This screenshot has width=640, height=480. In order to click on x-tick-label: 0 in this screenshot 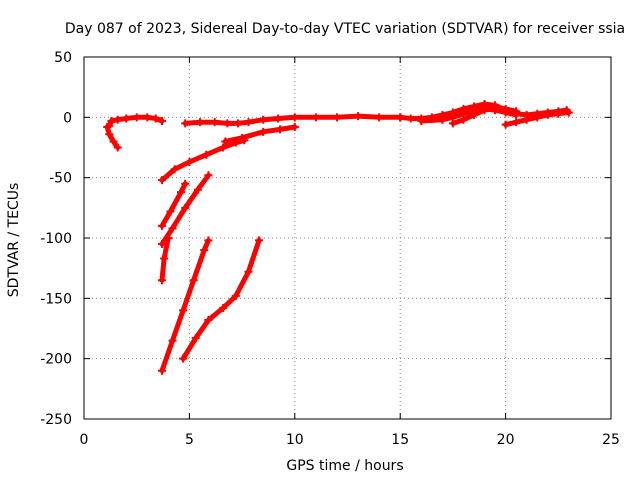, I will do `click(84, 440)`.